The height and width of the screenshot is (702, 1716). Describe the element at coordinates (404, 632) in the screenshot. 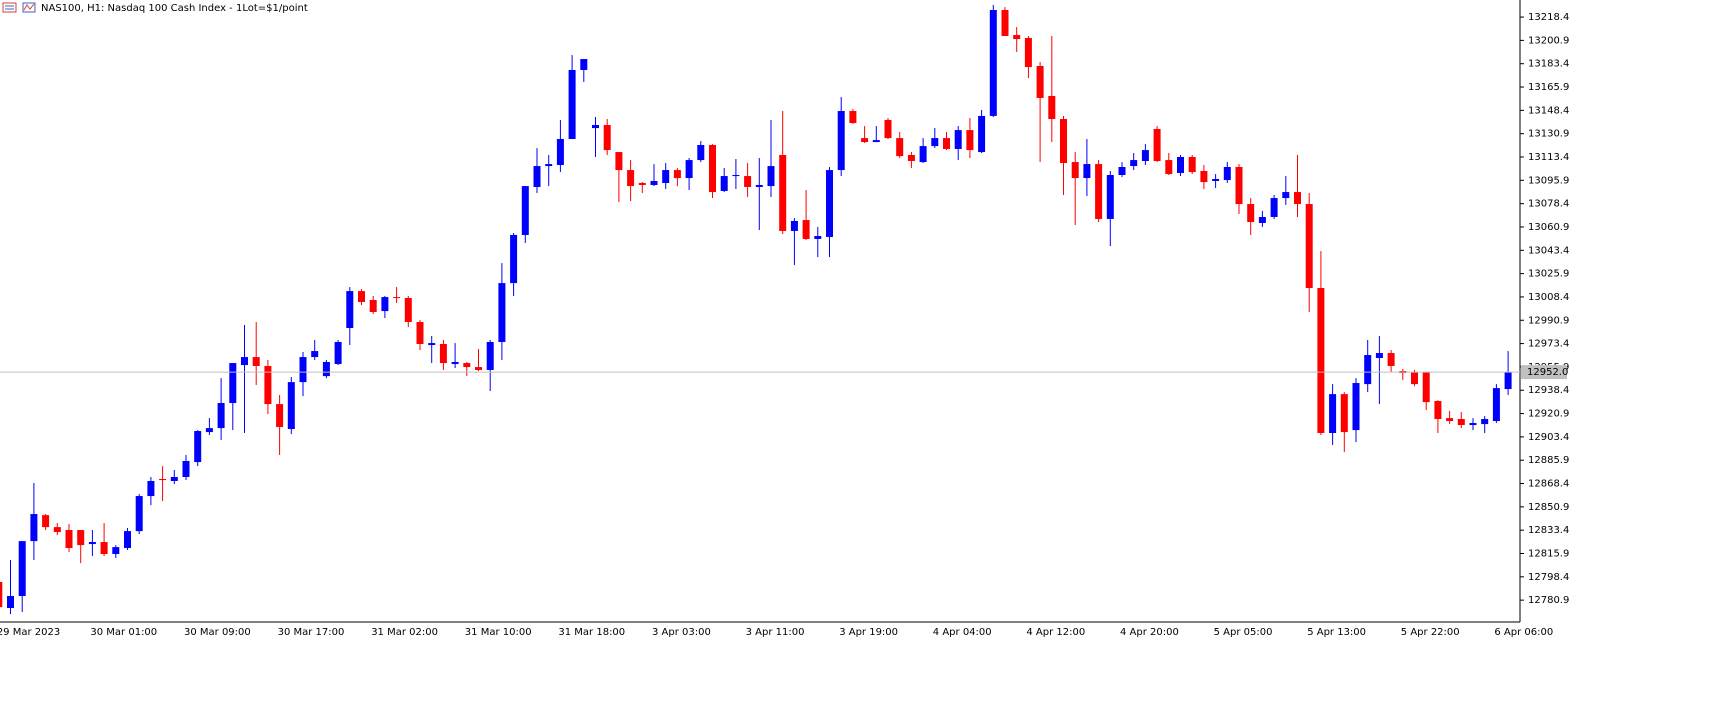

I see `x-tick-label: 31 Mar 02:00` at that location.